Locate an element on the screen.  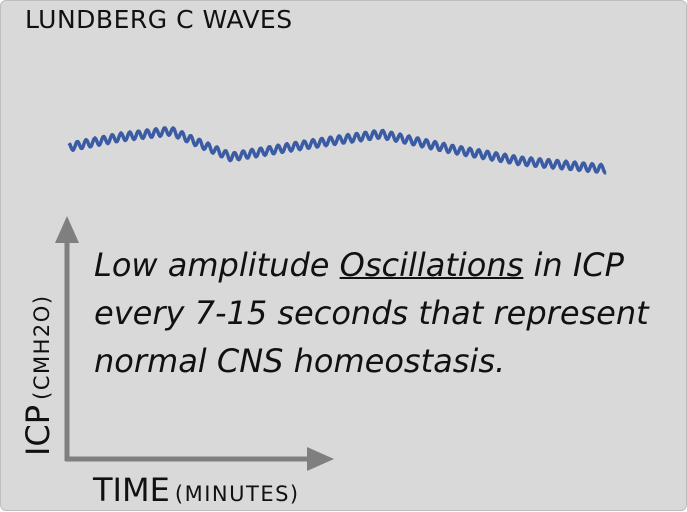
y-unit: (CMH2O) is located at coordinates (42, 347).